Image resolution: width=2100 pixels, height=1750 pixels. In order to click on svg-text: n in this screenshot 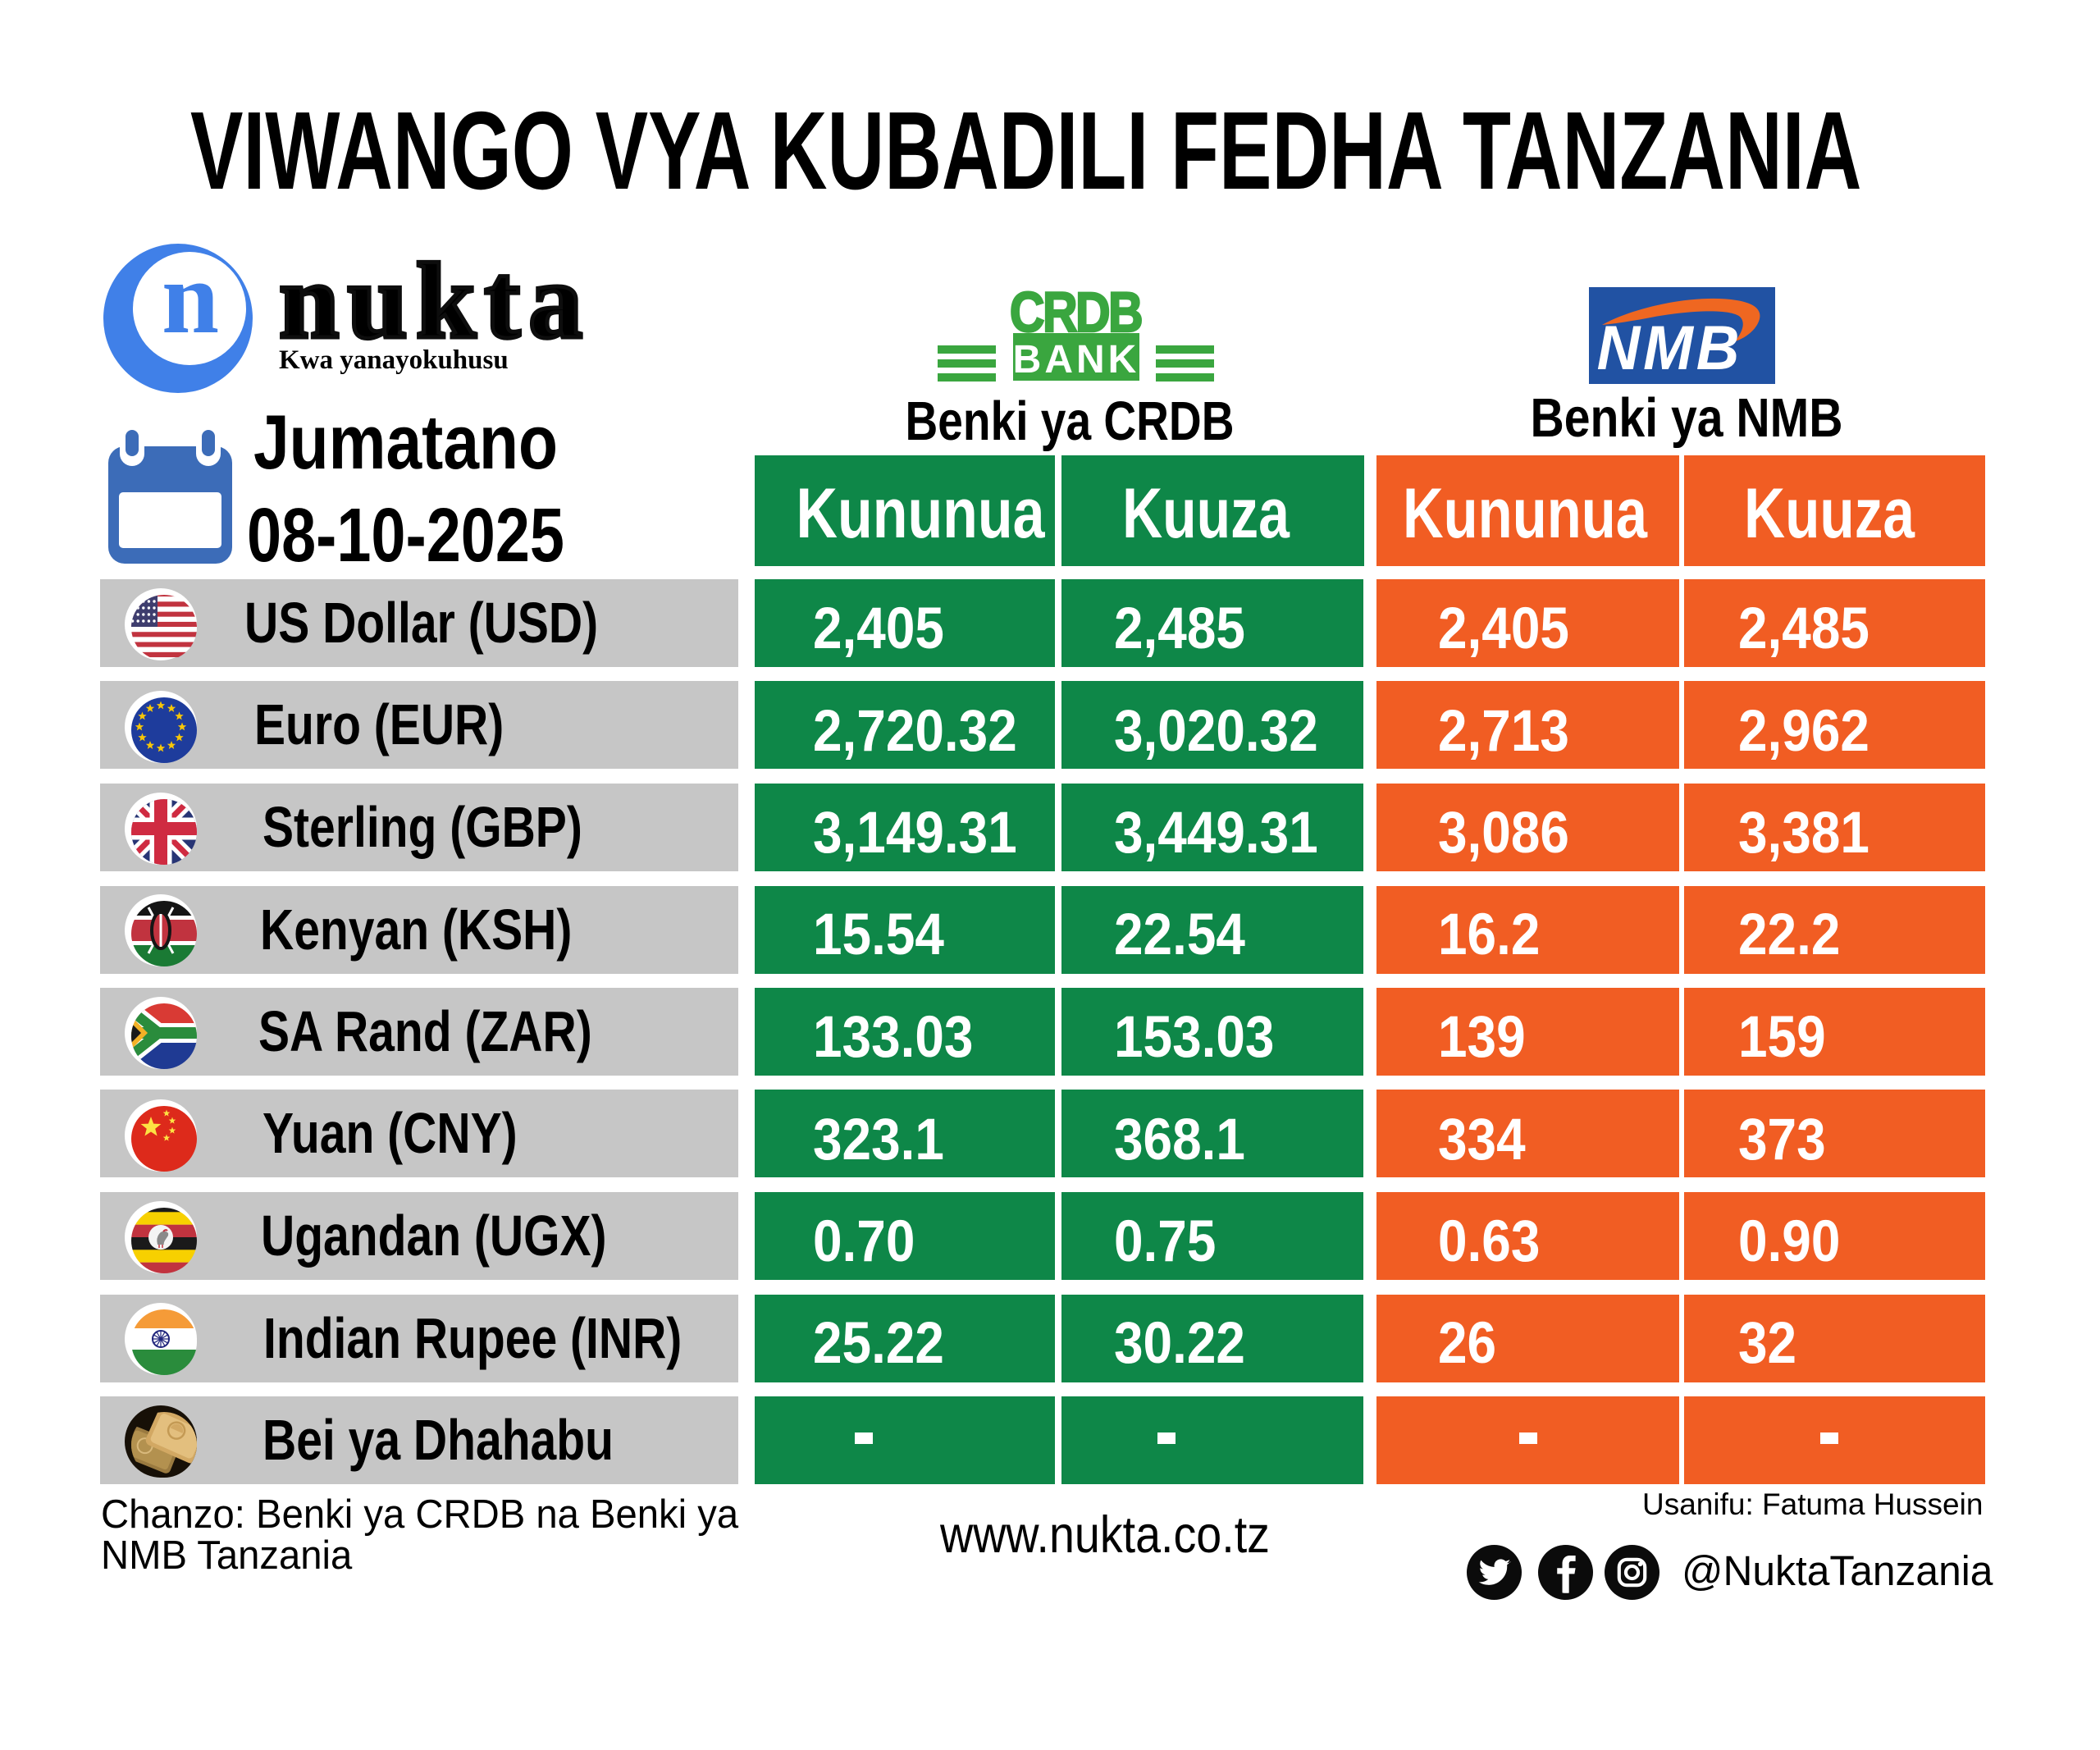, I will do `click(191, 299)`.